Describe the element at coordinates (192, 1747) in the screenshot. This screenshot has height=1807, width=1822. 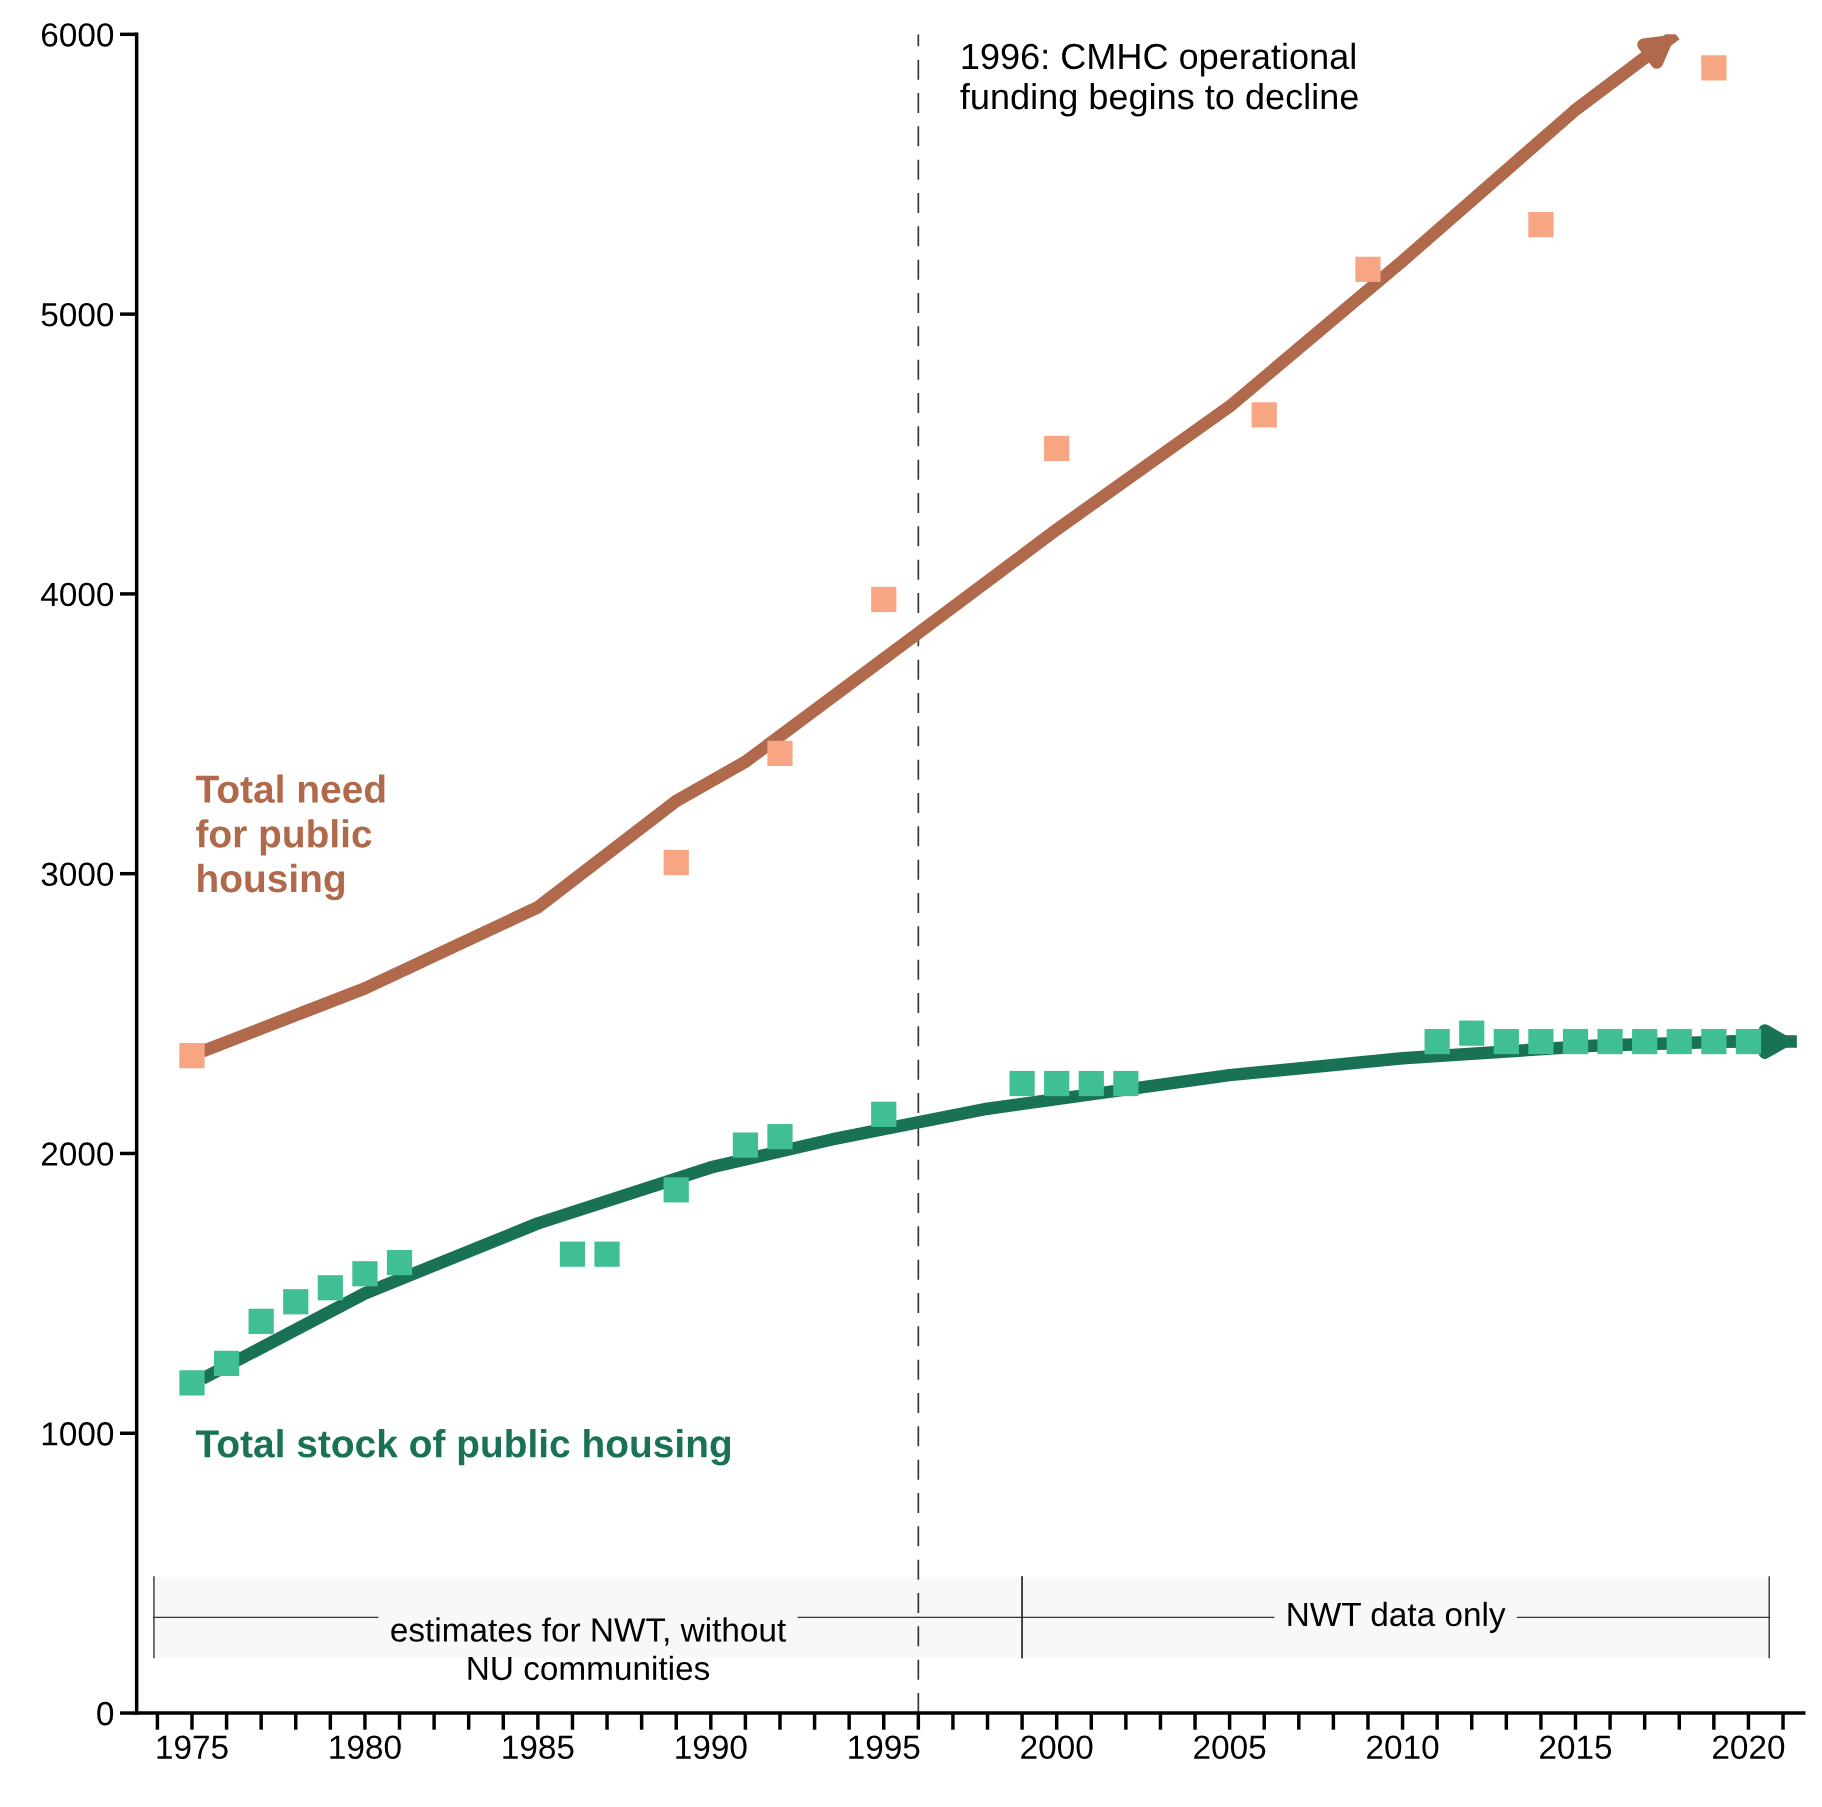
I see `x-tick-label: 1975` at that location.